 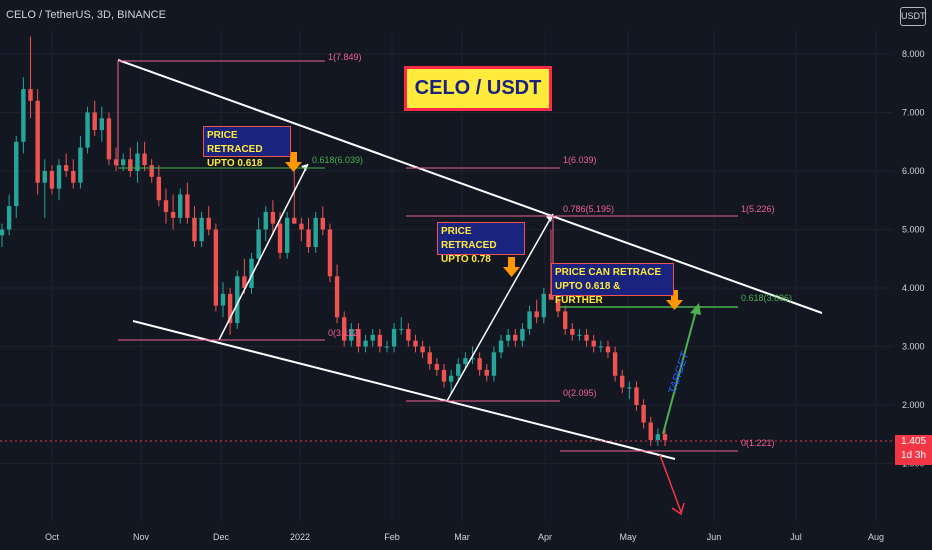 I want to click on note-line: UPTO 0.618, so click(x=235, y=163).